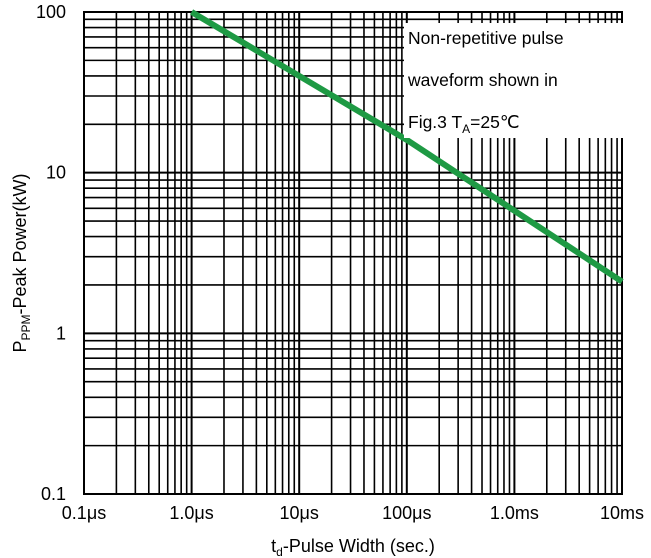 This screenshot has height=558, width=651. What do you see at coordinates (482, 80) in the screenshot?
I see `annotation-line-2: waveform shown in` at bounding box center [482, 80].